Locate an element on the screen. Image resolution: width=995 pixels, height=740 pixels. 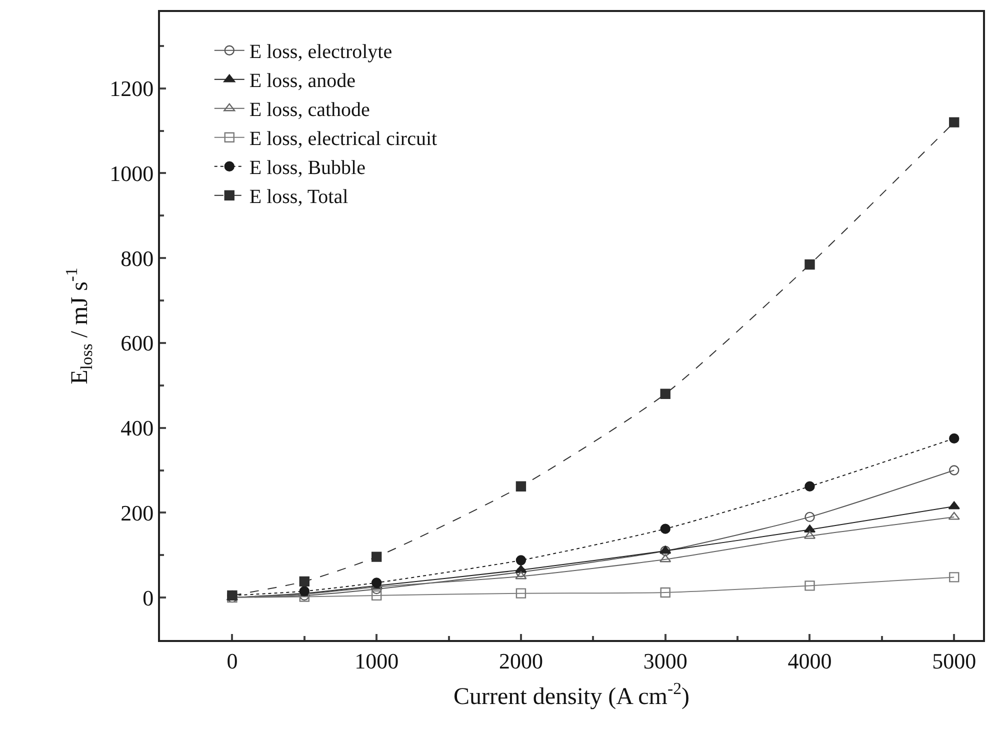
legend-label: E loss, anode is located at coordinates (302, 81).